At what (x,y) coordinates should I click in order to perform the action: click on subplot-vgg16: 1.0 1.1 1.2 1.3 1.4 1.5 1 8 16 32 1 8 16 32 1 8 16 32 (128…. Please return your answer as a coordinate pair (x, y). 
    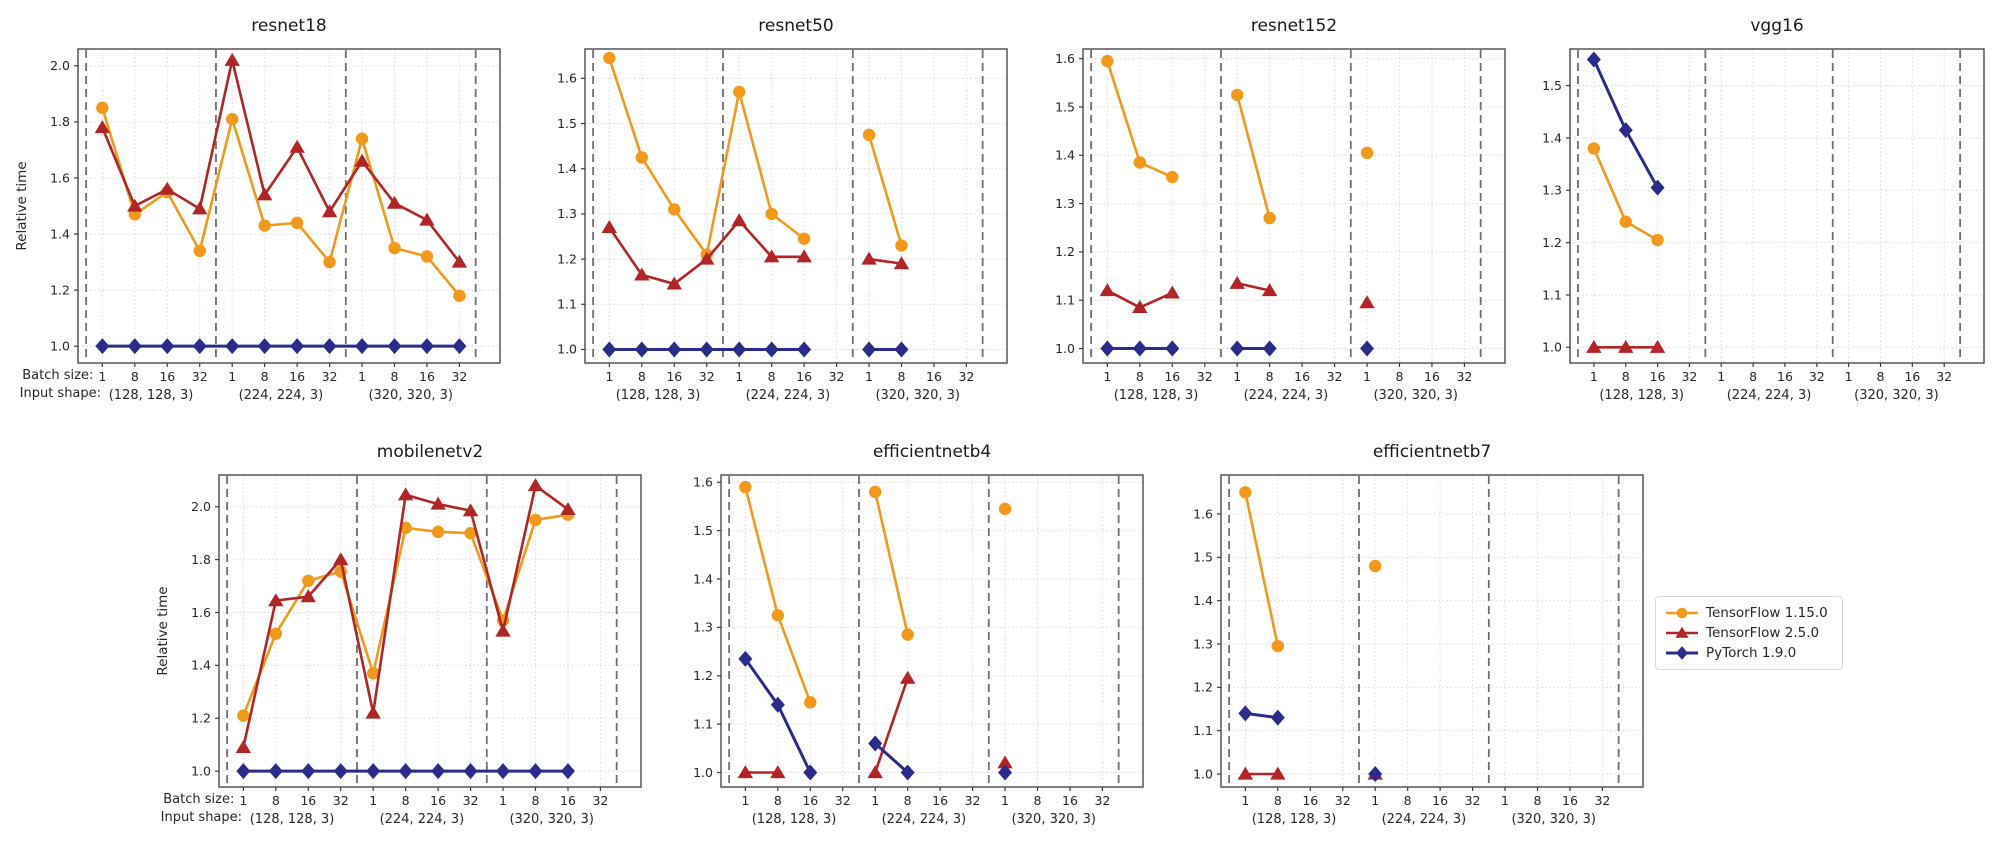
    Looking at the image, I should click on (1763, 225).